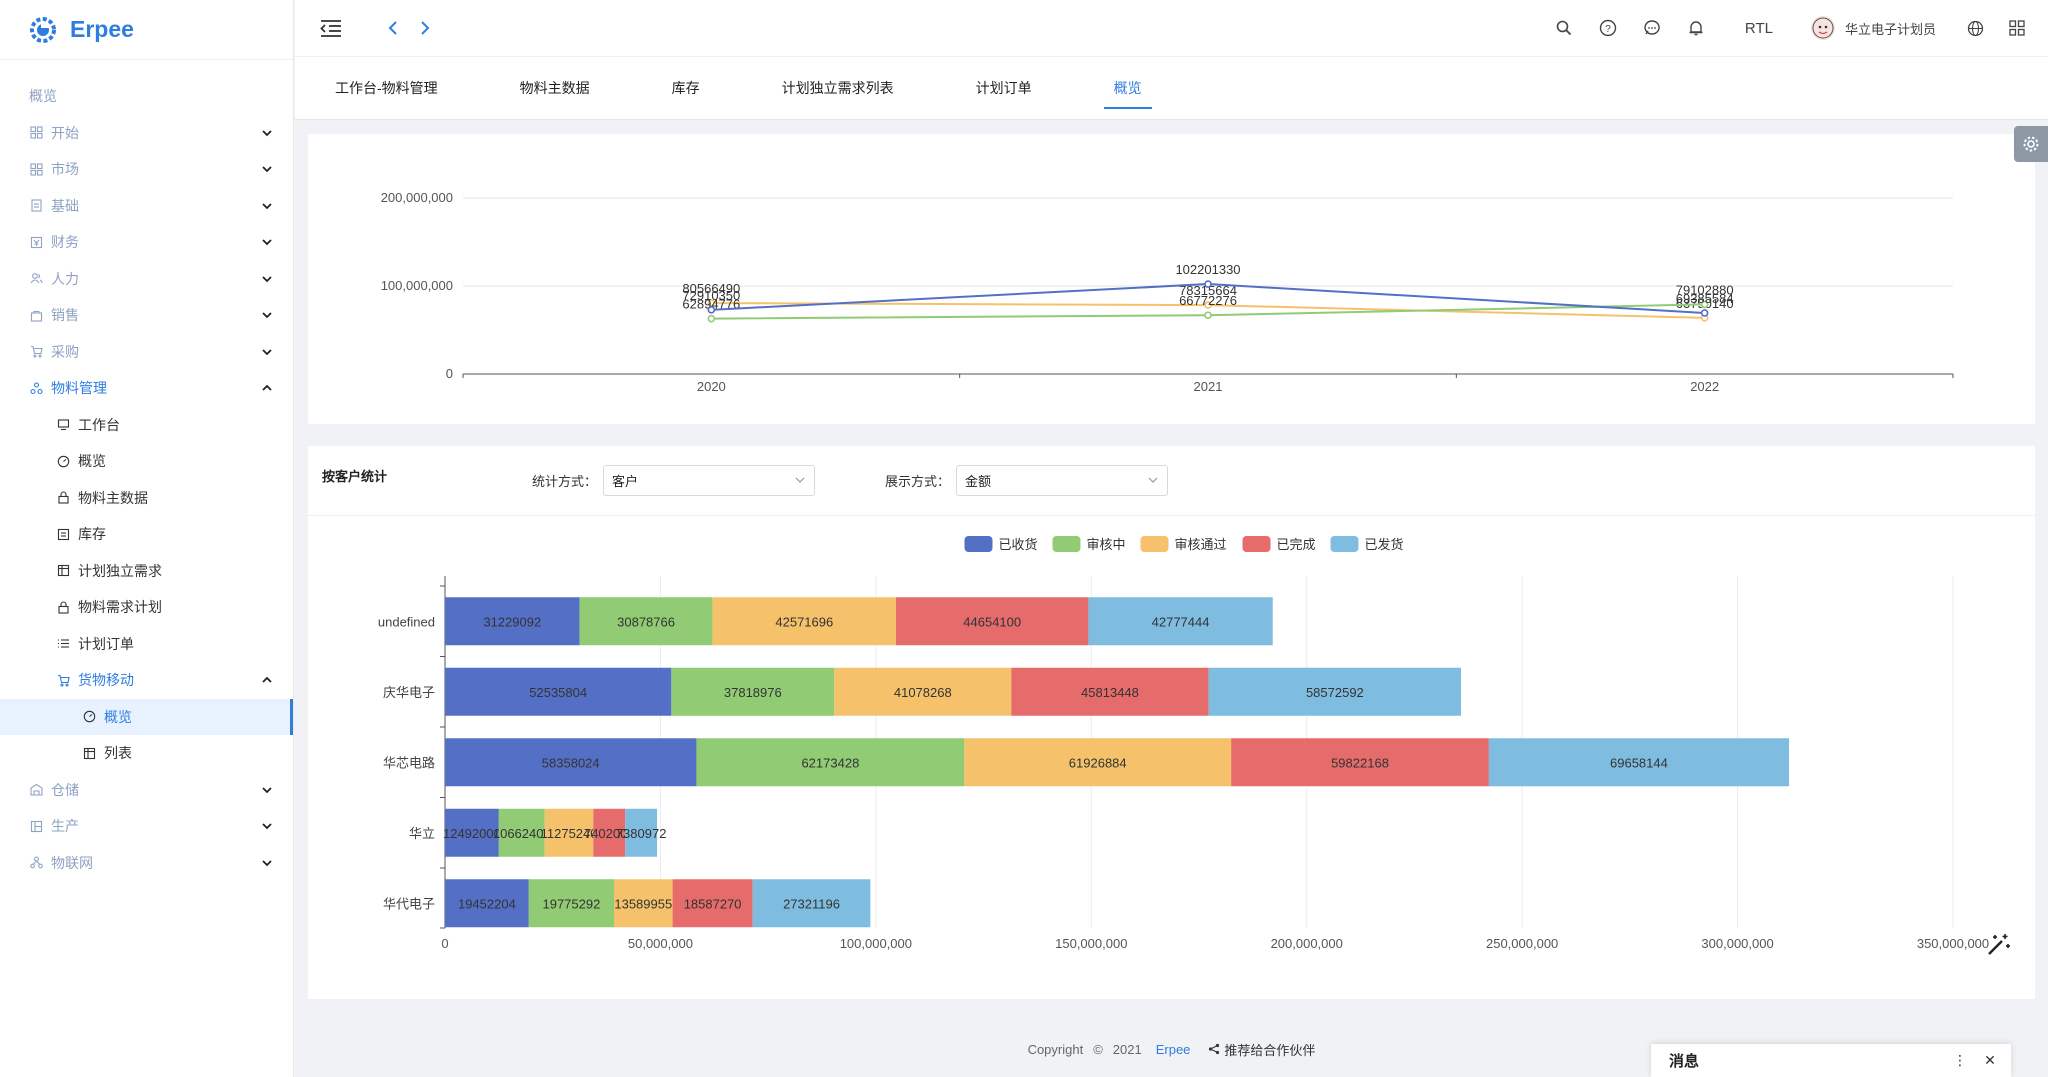 Image resolution: width=2048 pixels, height=1077 pixels. I want to click on sidebar-group-0: 开始, so click(146, 133).